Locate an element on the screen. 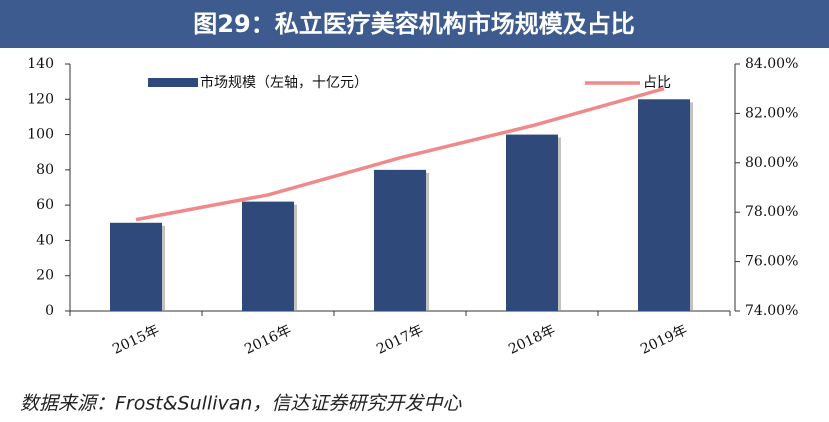 This screenshot has height=422, width=829. legend-label: 市场规模（左轴，十亿元） is located at coordinates (284, 82).